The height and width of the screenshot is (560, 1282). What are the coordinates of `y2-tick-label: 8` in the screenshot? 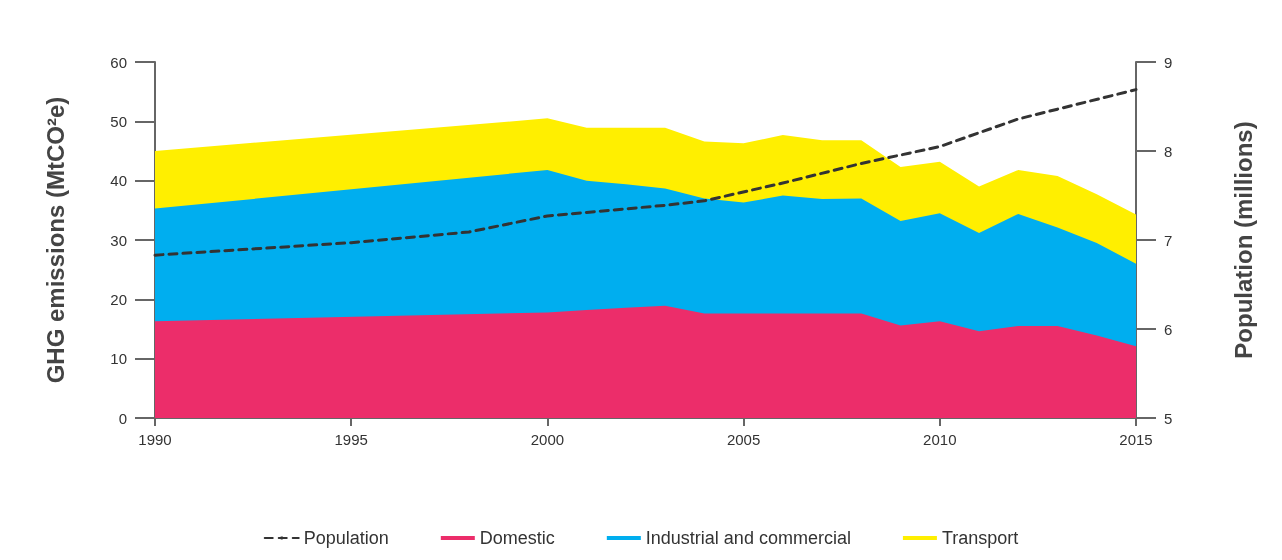 It's located at (1168, 151).